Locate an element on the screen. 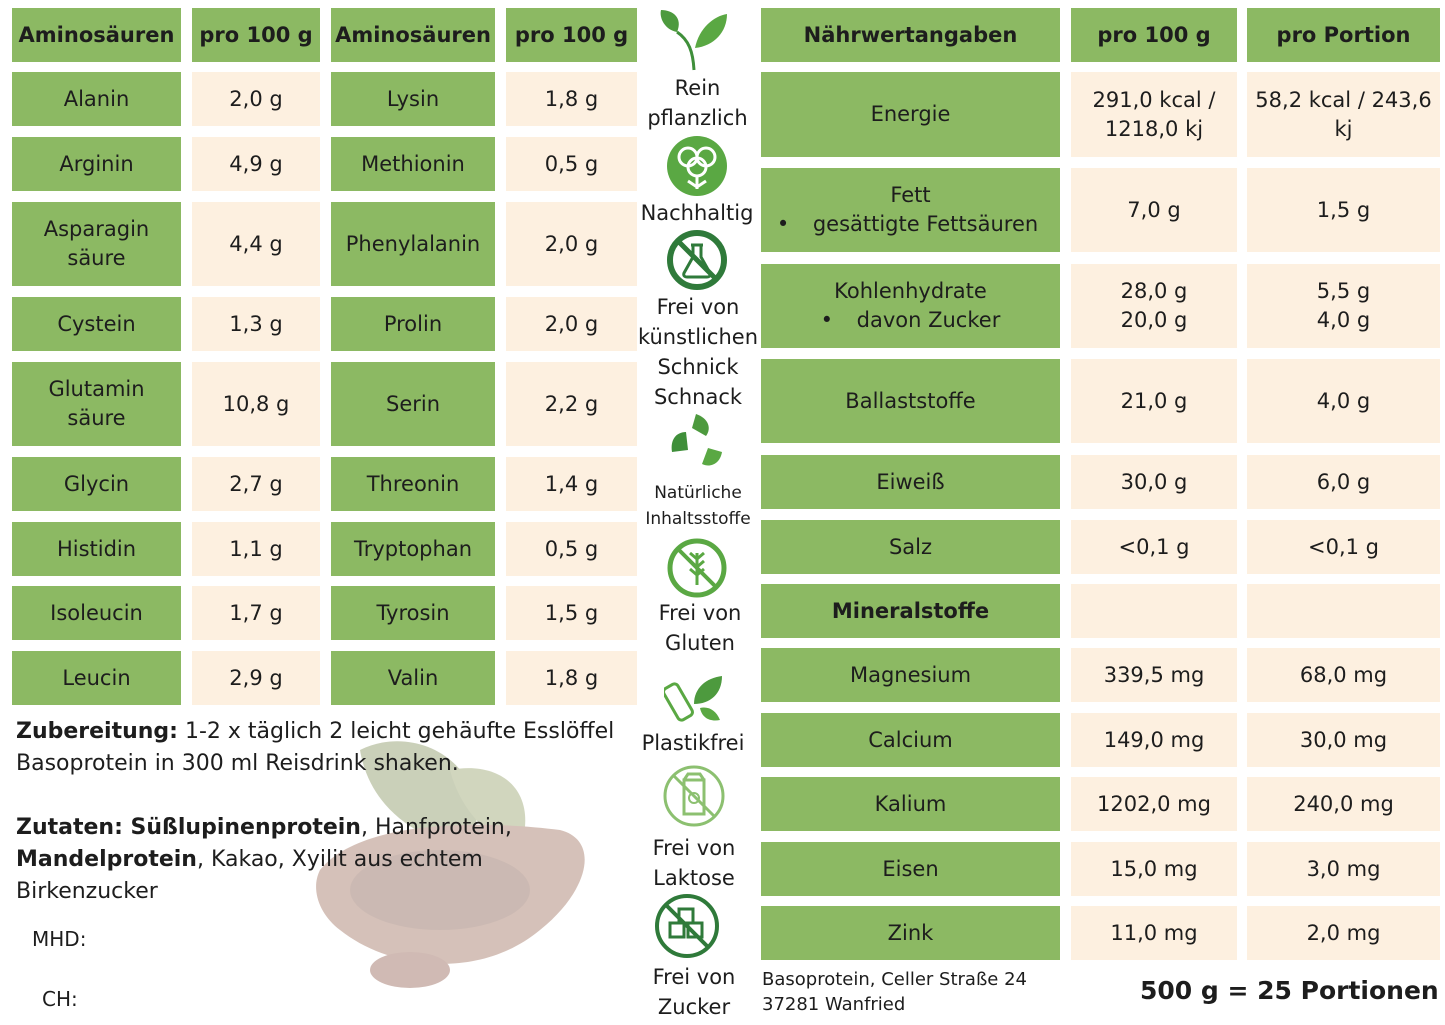 The width and height of the screenshot is (1445, 1025). cell-text: Lysin is located at coordinates (413, 98).